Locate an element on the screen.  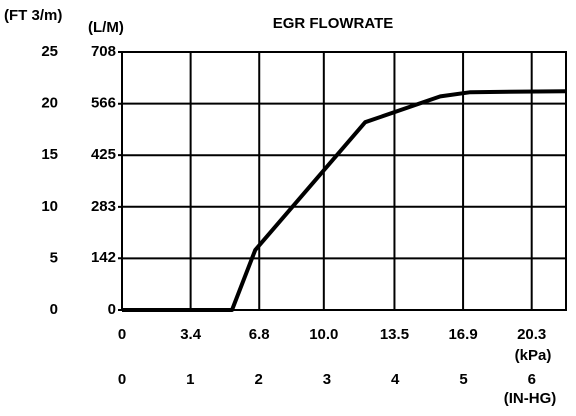
x2-tick-label: 6.8 is located at coordinates (259, 334).